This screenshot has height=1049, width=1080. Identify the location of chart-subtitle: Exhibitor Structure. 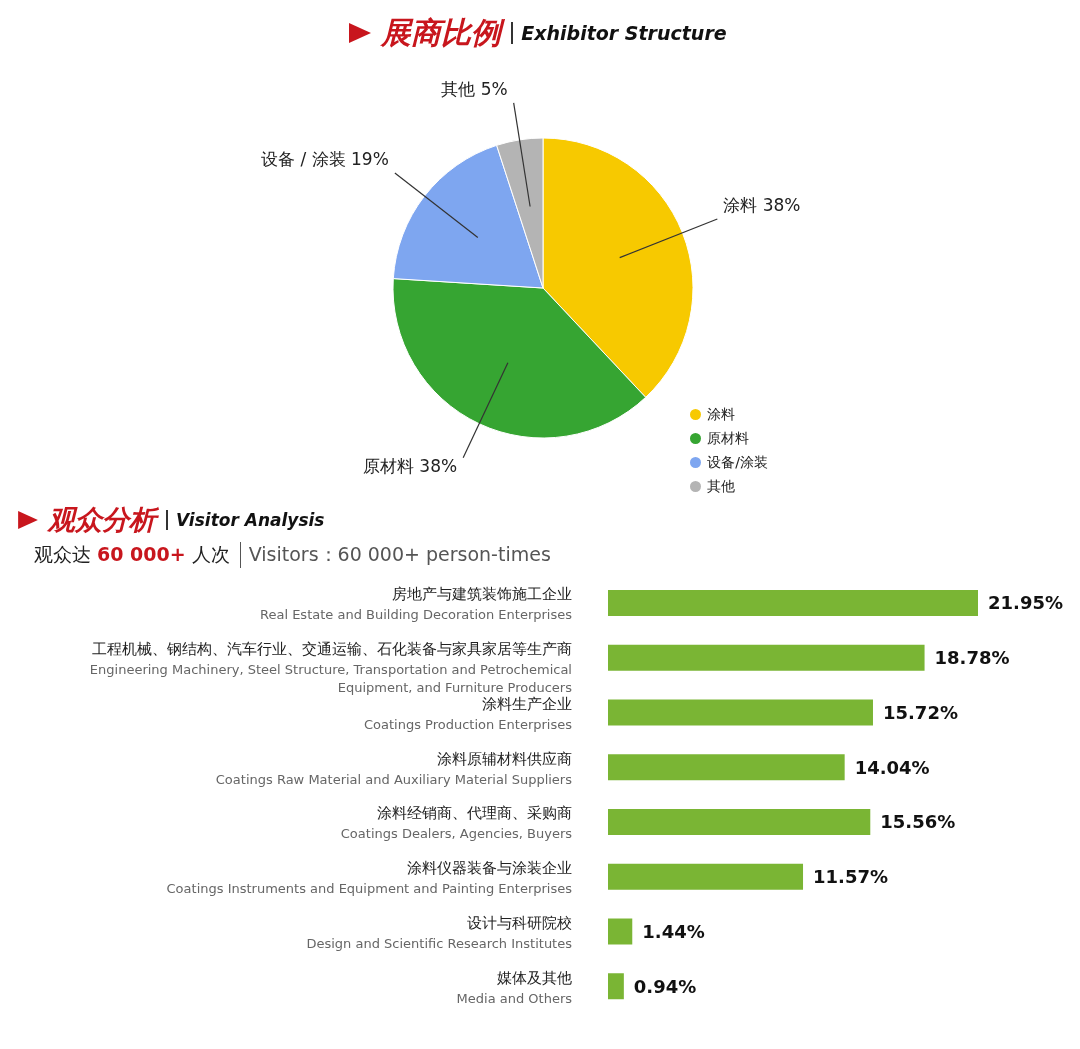
(619, 33).